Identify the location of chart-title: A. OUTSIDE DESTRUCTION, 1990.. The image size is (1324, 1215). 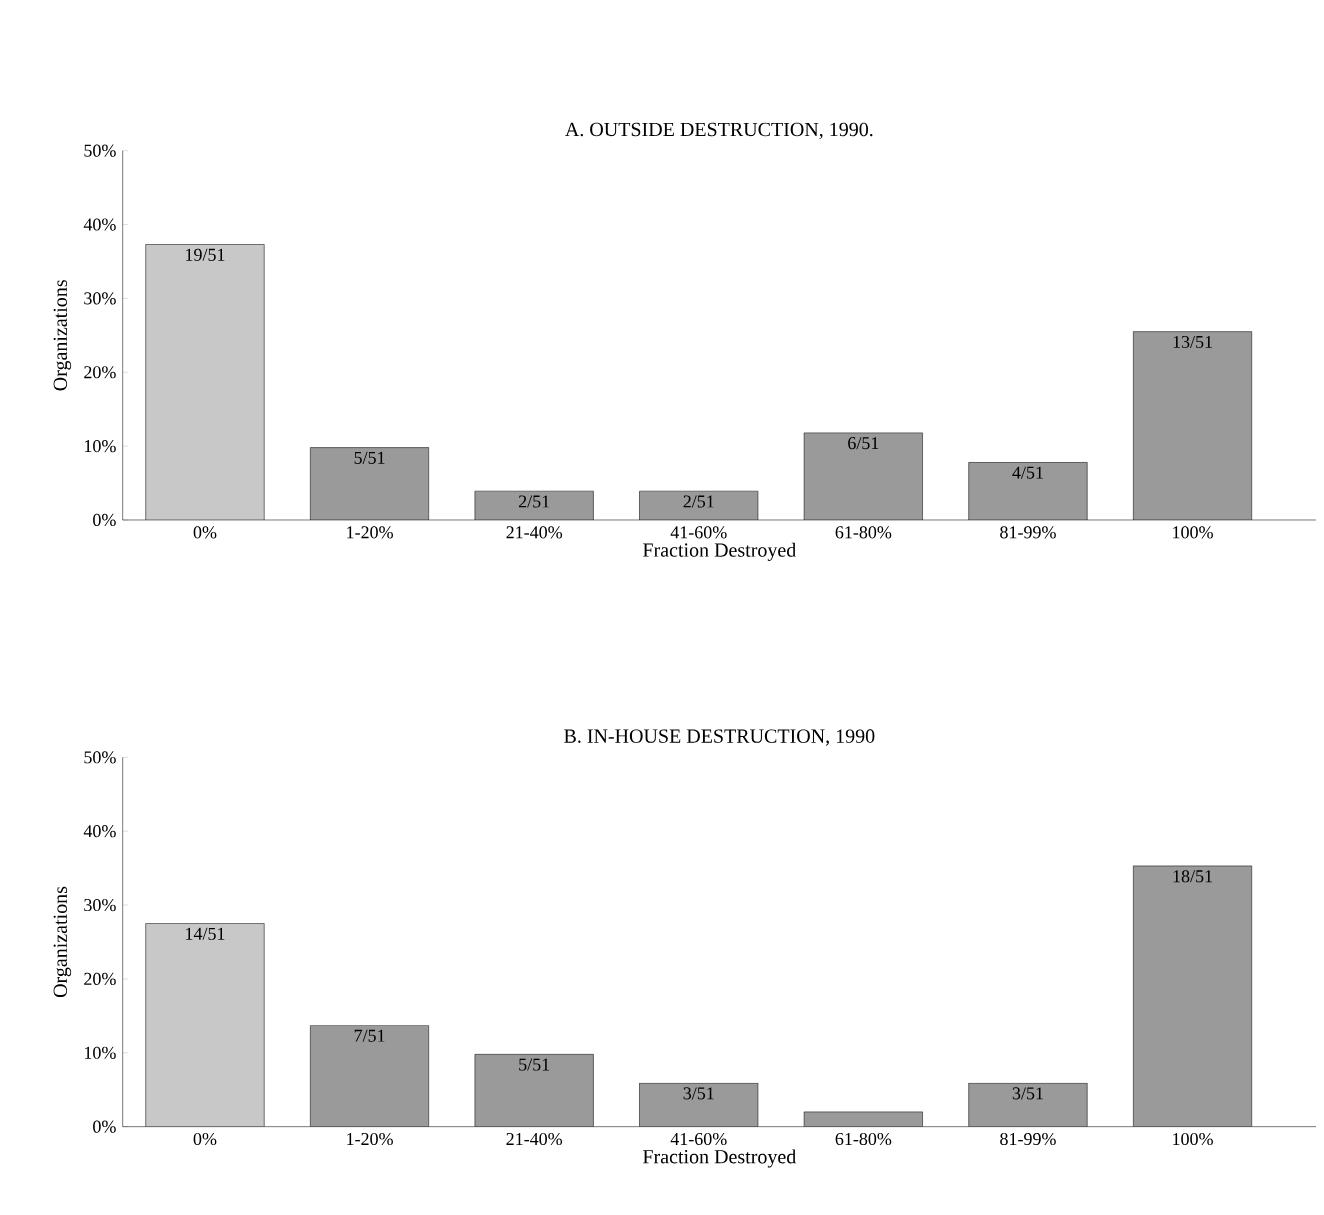
(719, 131).